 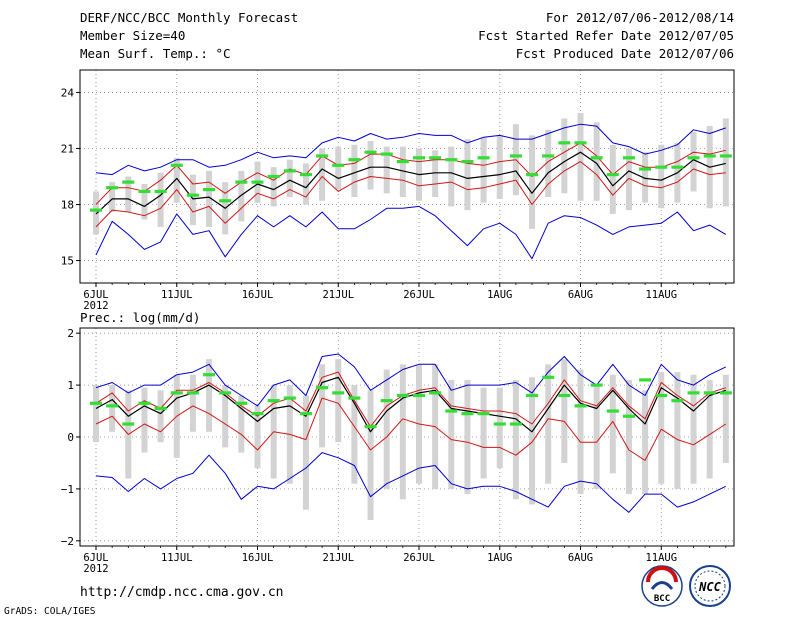 I want to click on x-tick-label: 1AUG, so click(x=499, y=558).